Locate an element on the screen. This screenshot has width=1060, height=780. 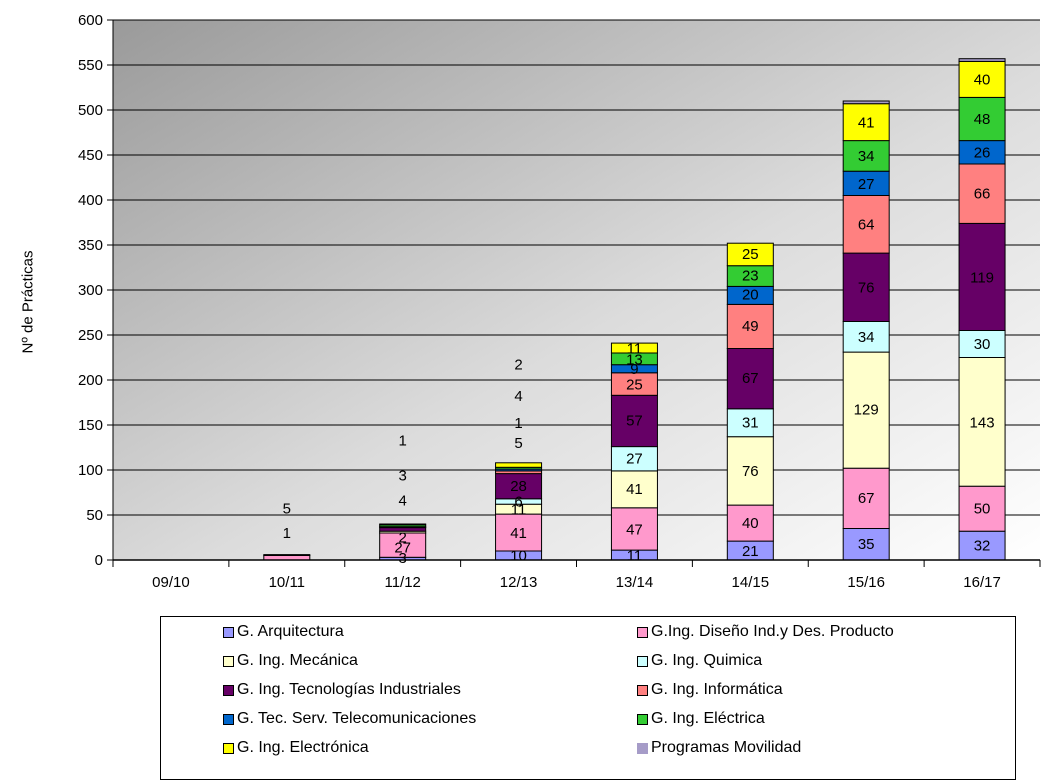
legend-item: G.Ing. Diseño Ind.y Des. Producto is located at coordinates (765, 632).